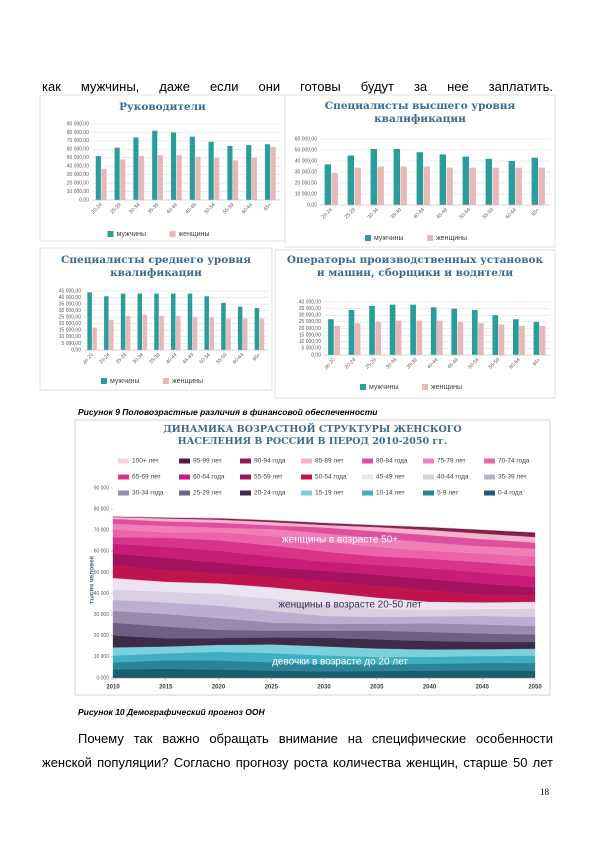 The height and width of the screenshot is (842, 595). What do you see at coordinates (340, 540) in the screenshot?
I see `annotation: женщины в возрасте 50+` at bounding box center [340, 540].